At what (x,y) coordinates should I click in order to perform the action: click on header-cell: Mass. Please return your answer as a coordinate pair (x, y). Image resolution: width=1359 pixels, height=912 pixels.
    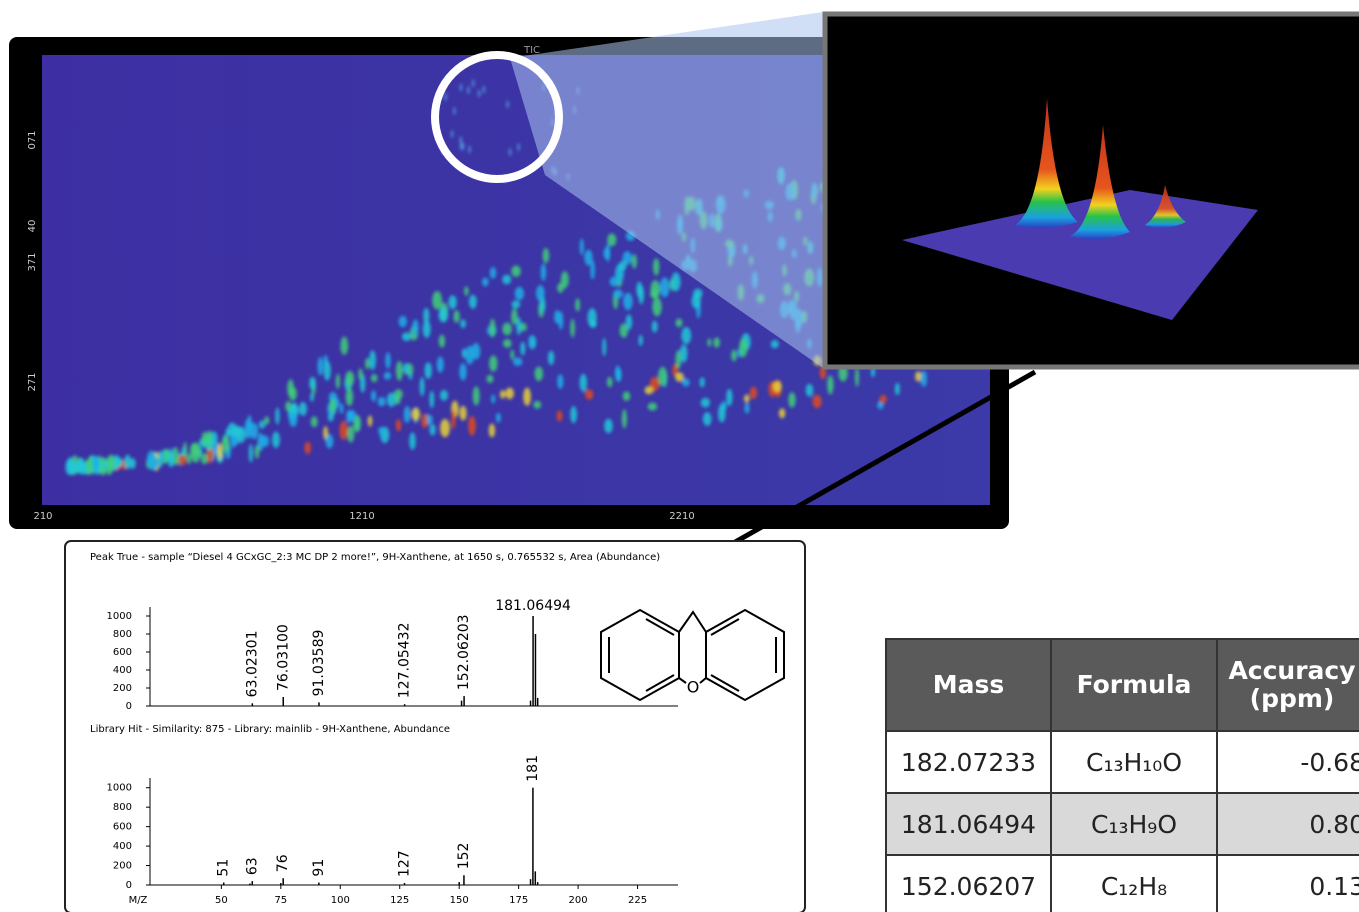
    Looking at the image, I should click on (968, 685).